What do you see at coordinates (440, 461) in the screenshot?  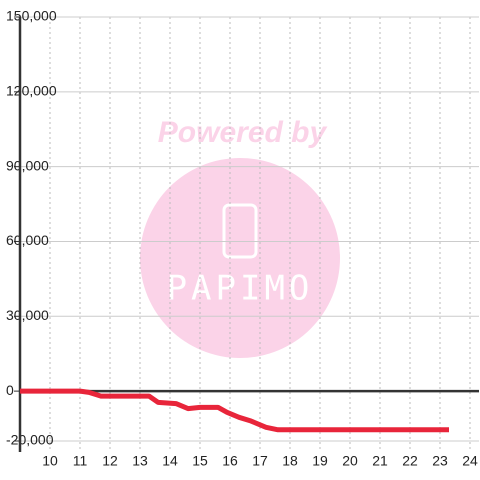 I see `x-tick-label: 23` at bounding box center [440, 461].